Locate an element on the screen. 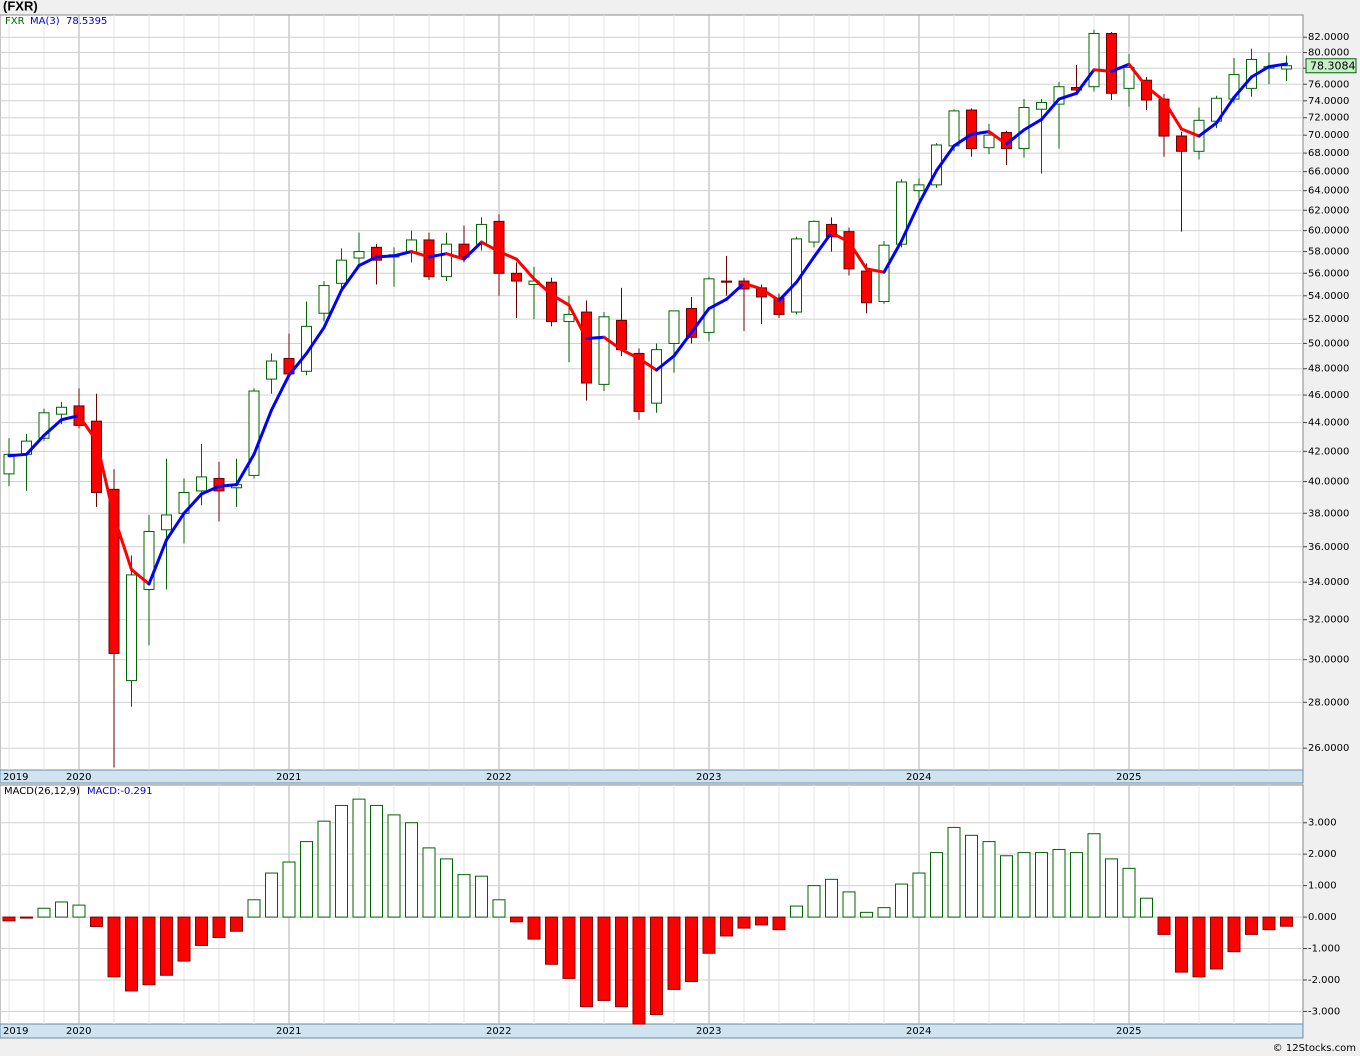 This screenshot has height=1056, width=1360. footer: © 12Stocks.com is located at coordinates (1314, 1048).